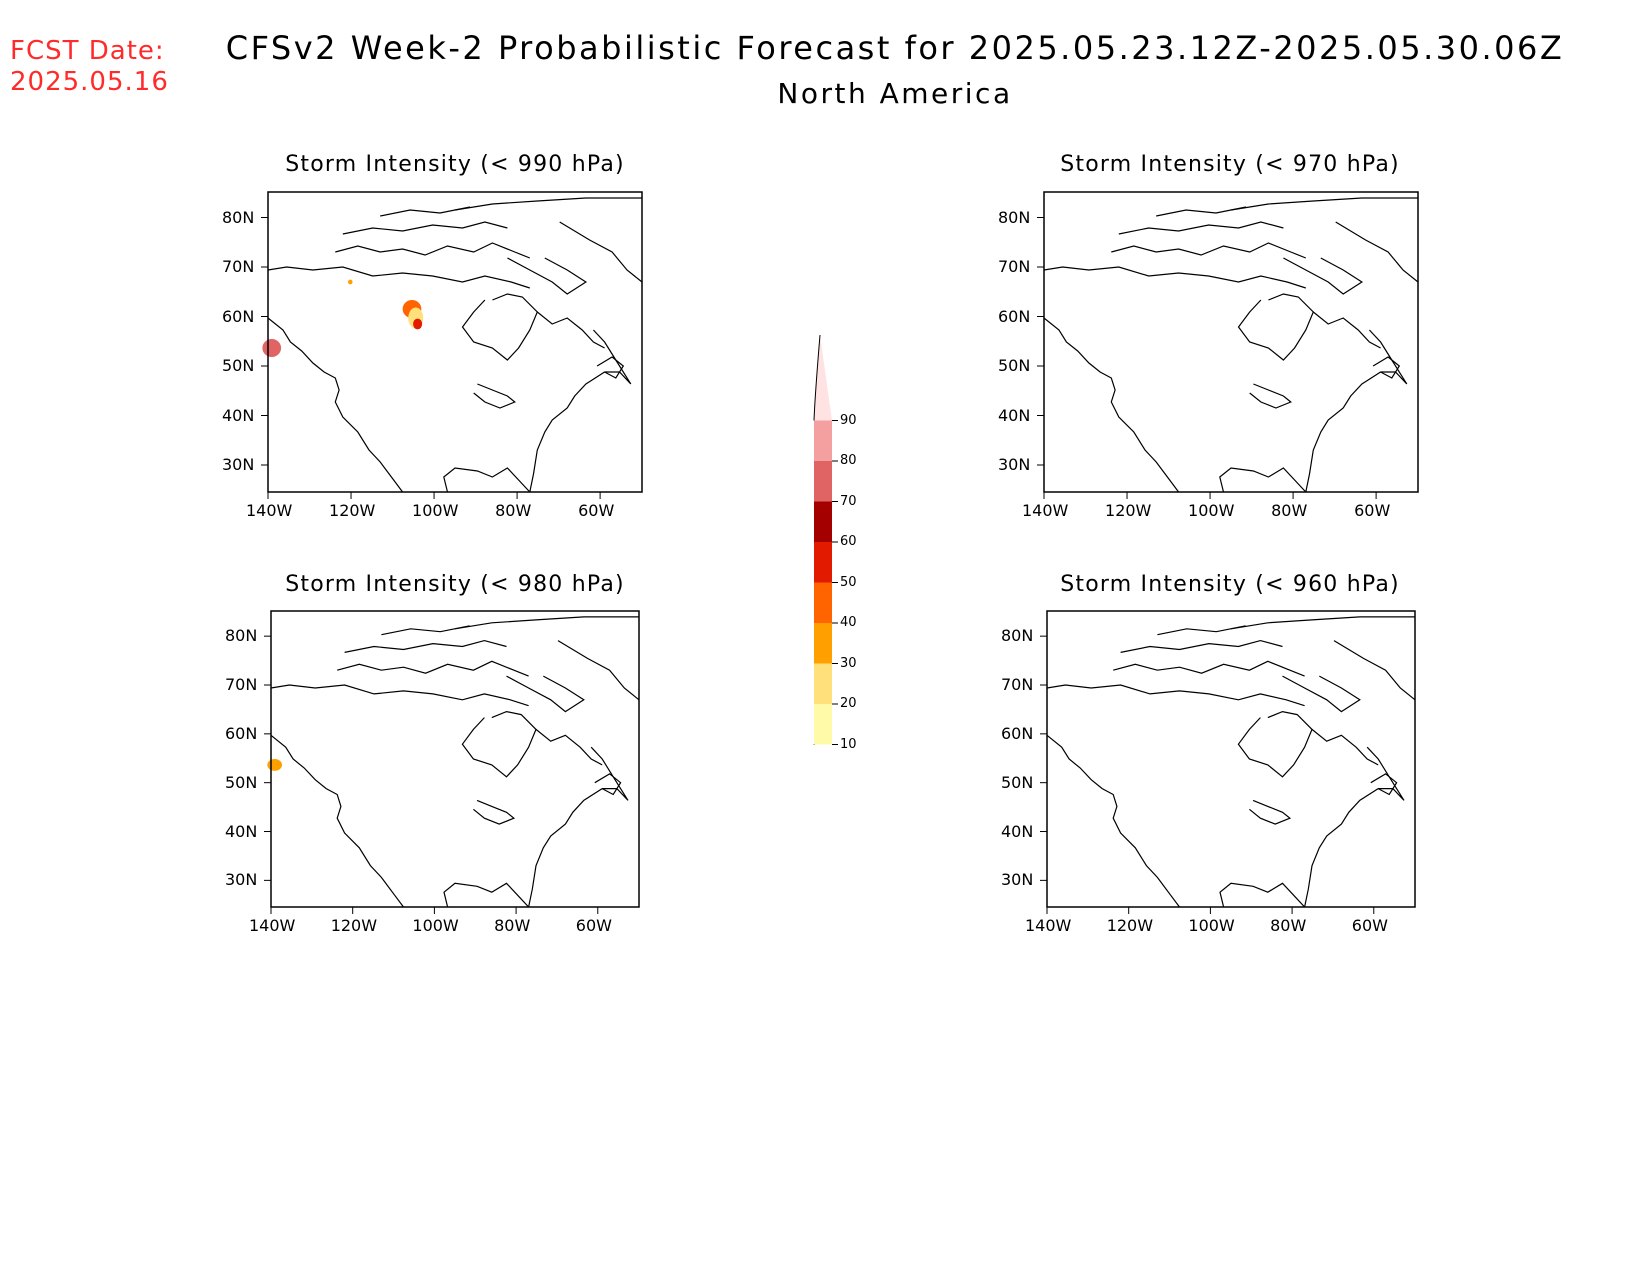 This screenshot has height=1275, width=1650. Describe the element at coordinates (848, 501) in the screenshot. I see `colorbar-label: 70` at that location.